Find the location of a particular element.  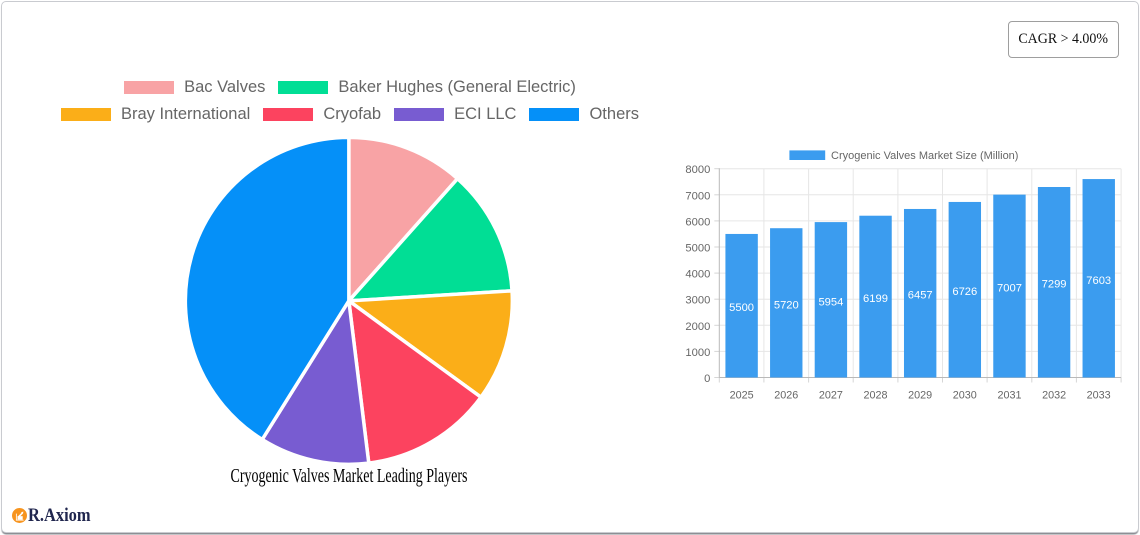

svg-text: 6457 is located at coordinates (920, 296).